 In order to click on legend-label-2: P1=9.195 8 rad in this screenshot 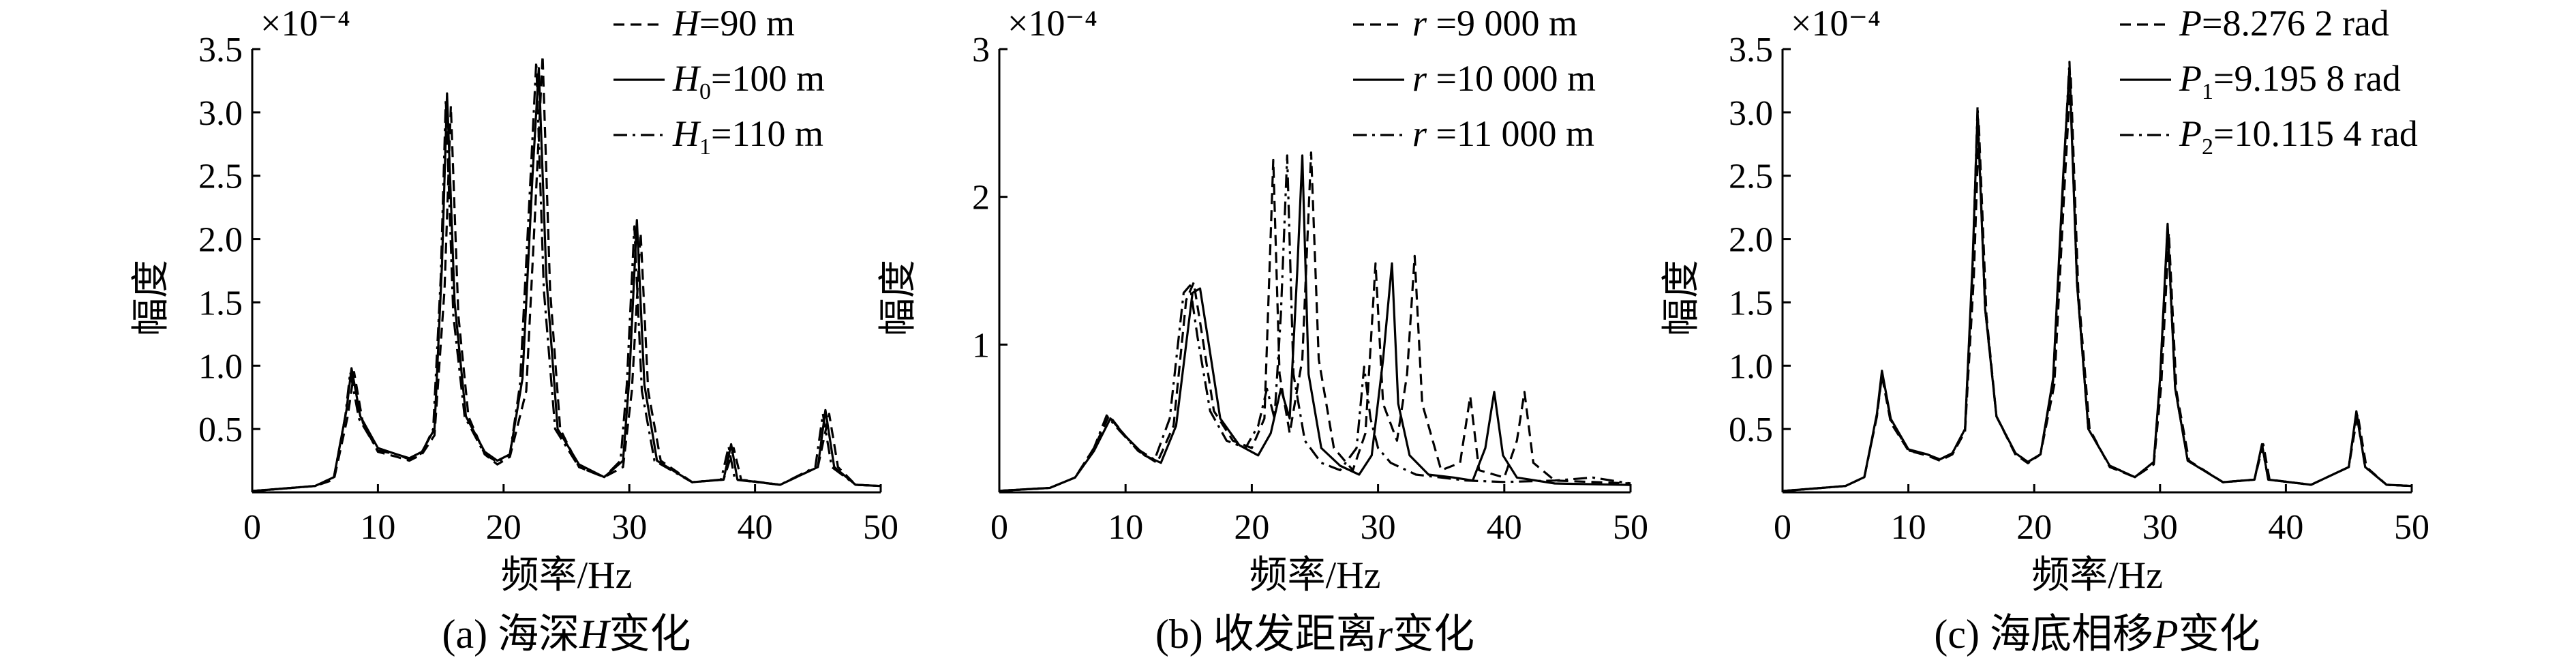, I will do `click(2290, 81)`.